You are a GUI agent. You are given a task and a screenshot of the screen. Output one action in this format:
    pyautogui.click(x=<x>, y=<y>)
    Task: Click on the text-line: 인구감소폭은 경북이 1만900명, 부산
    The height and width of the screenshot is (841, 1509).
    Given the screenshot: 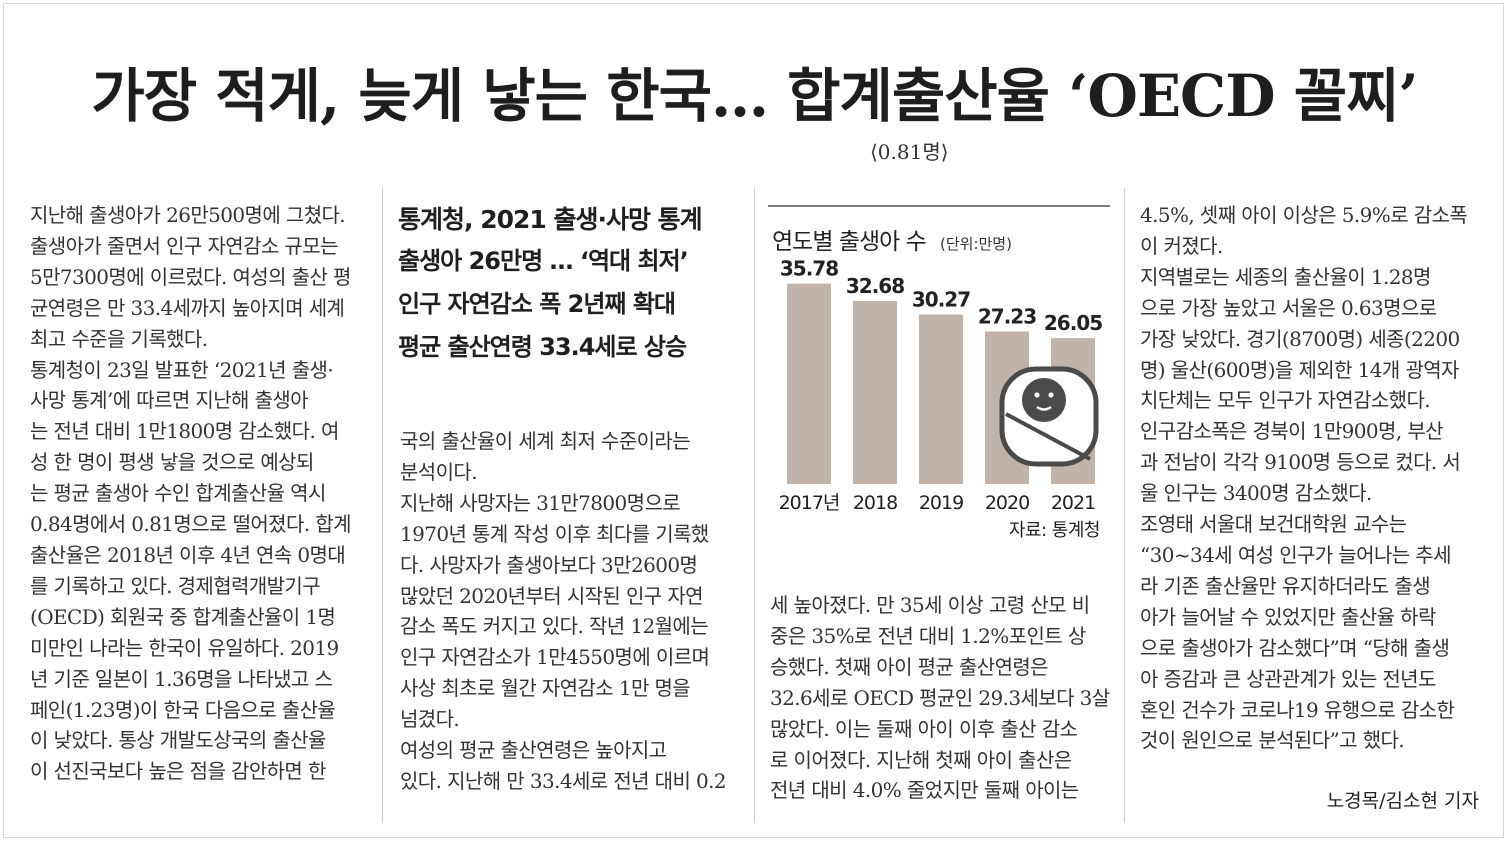 What is the action you would take?
    pyautogui.click(x=1292, y=431)
    